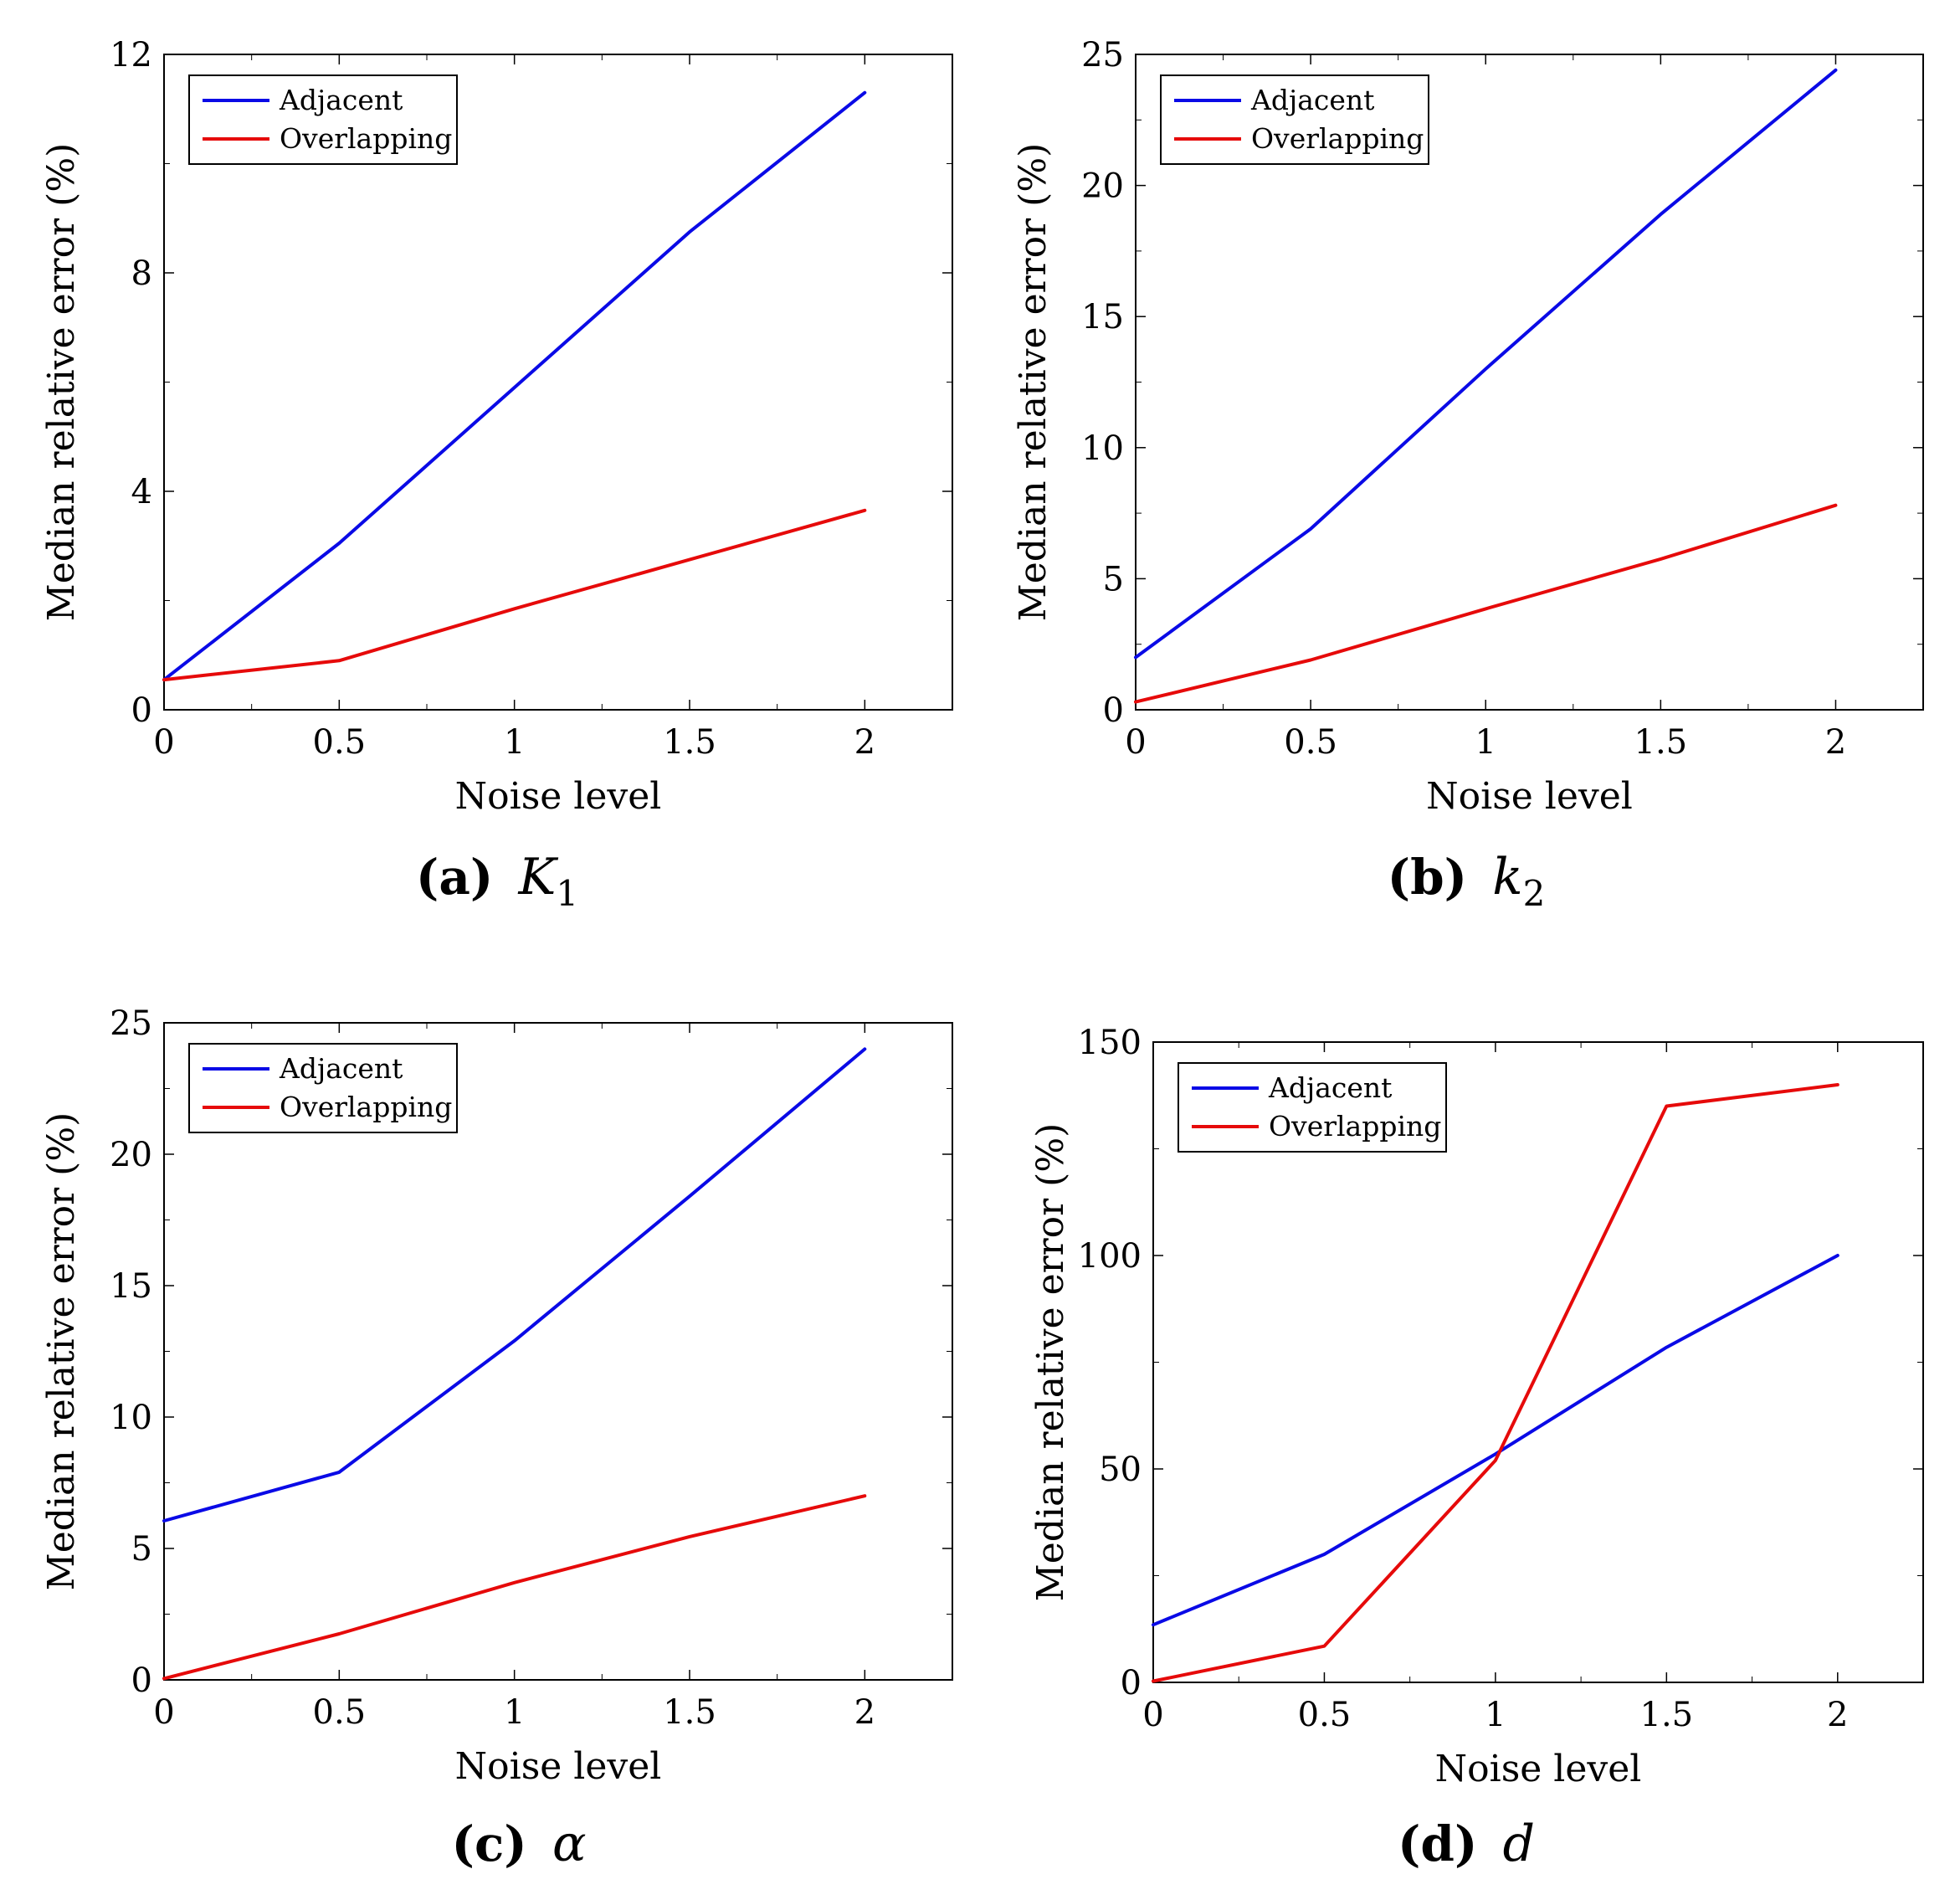 The width and height of the screenshot is (1960, 1900). Describe the element at coordinates (1446, 1843) in the screenshot. I see `caption-tag: (d)` at that location.